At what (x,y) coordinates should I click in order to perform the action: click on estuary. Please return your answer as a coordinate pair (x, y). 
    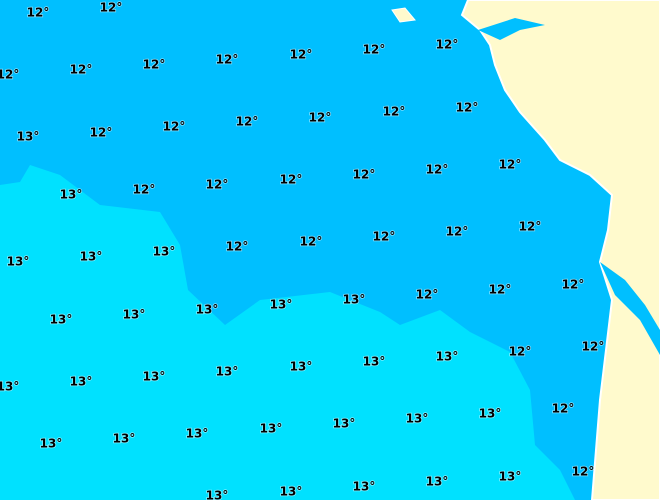
    Looking at the image, I should click on (630, 308).